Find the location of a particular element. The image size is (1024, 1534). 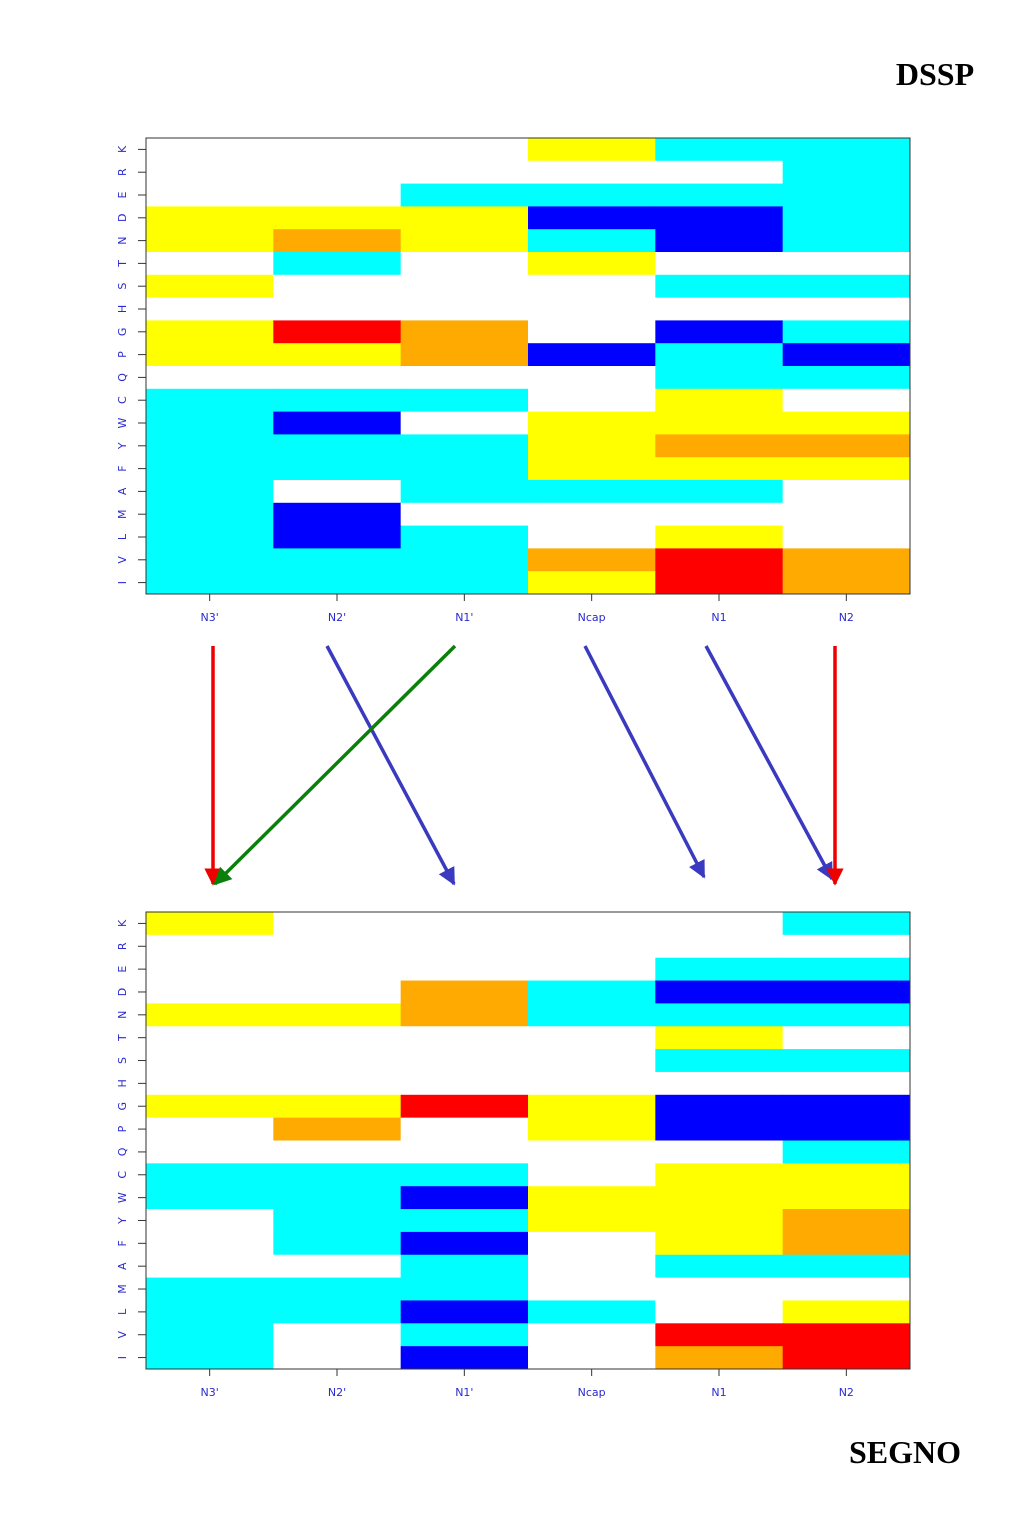

x-tick-label: Ncap is located at coordinates (592, 617).